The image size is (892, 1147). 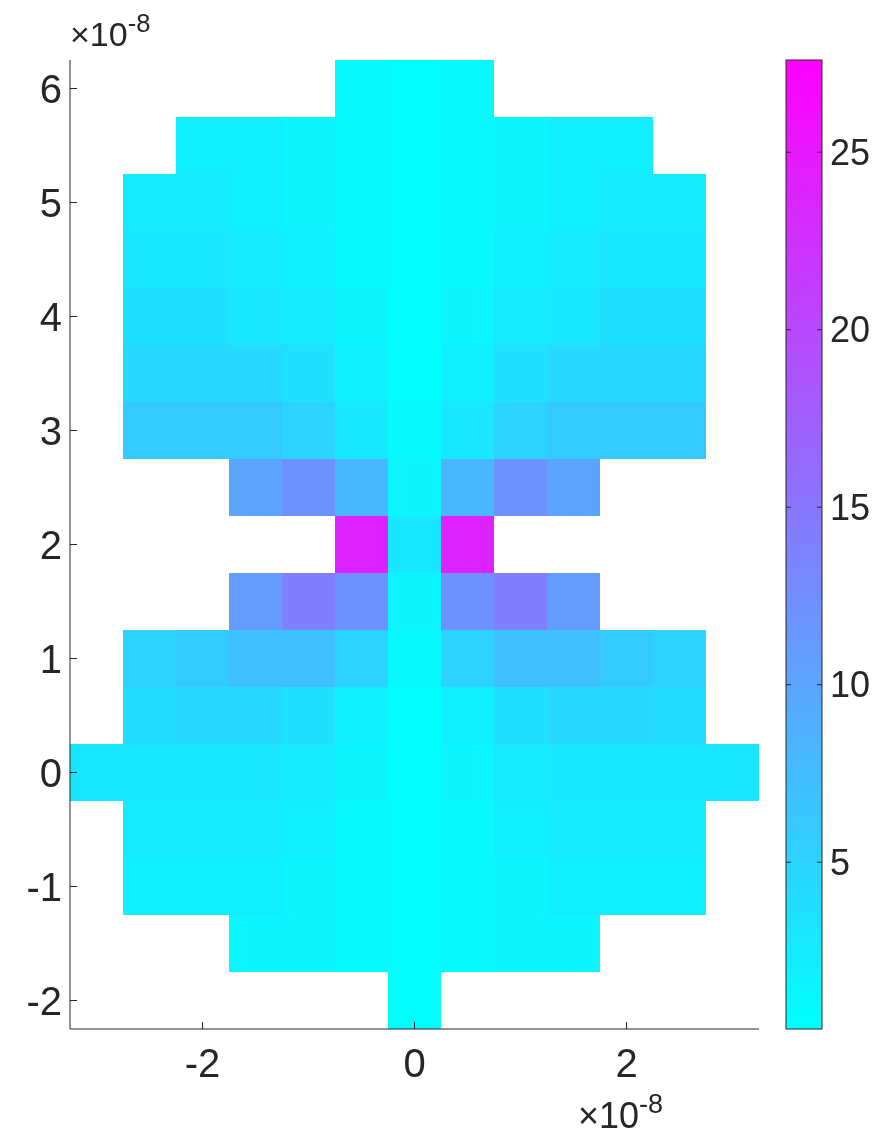 I want to click on y-tick-label: 6, so click(x=50, y=88).